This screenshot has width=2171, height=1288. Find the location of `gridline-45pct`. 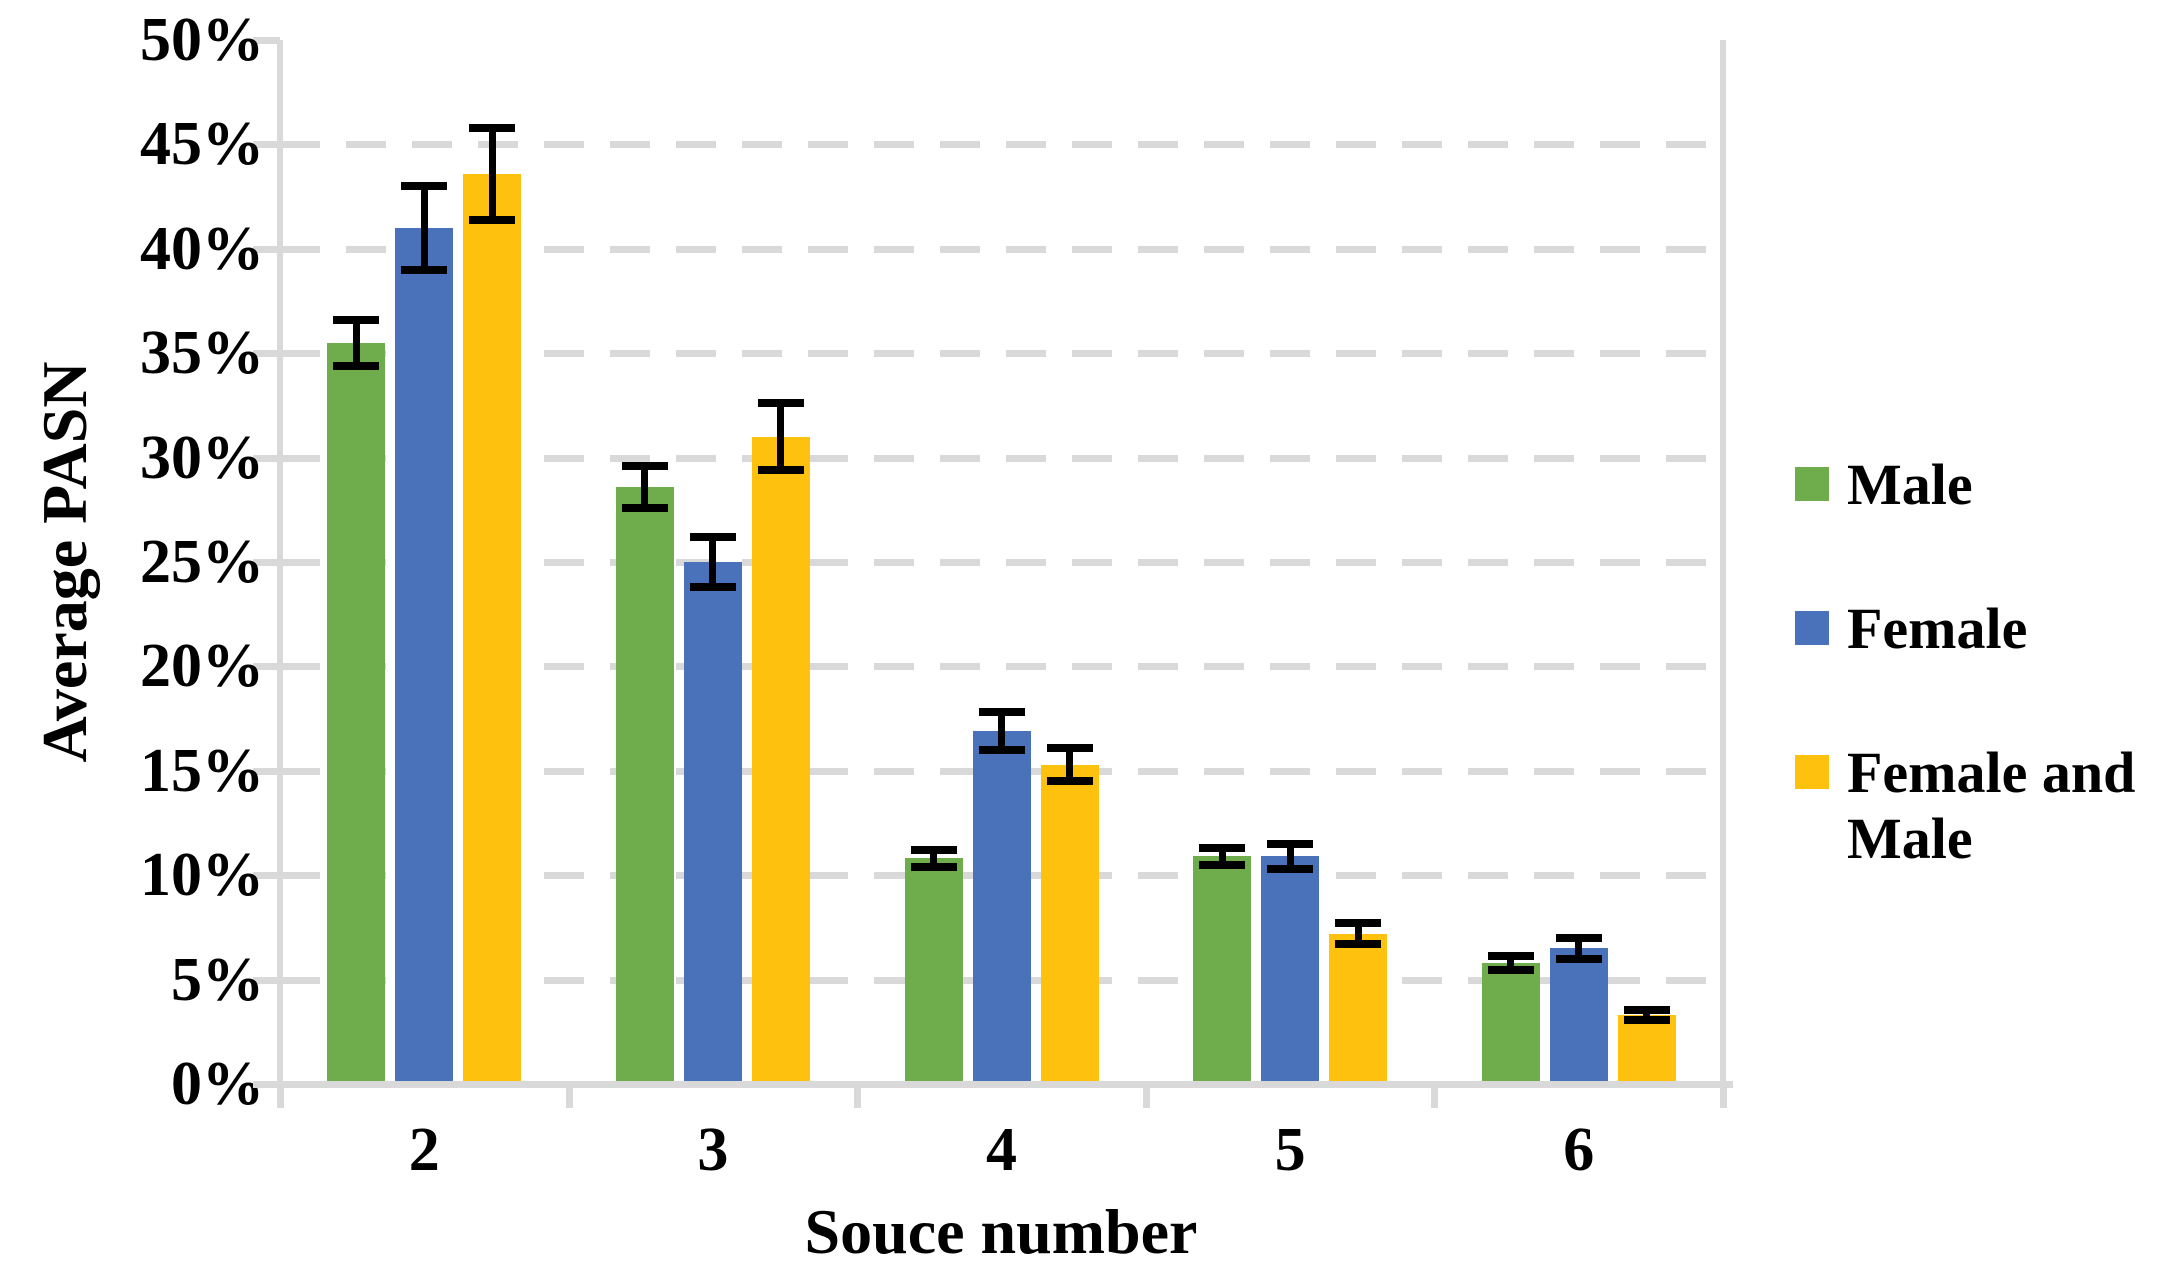

gridline-45pct is located at coordinates (1001, 145).